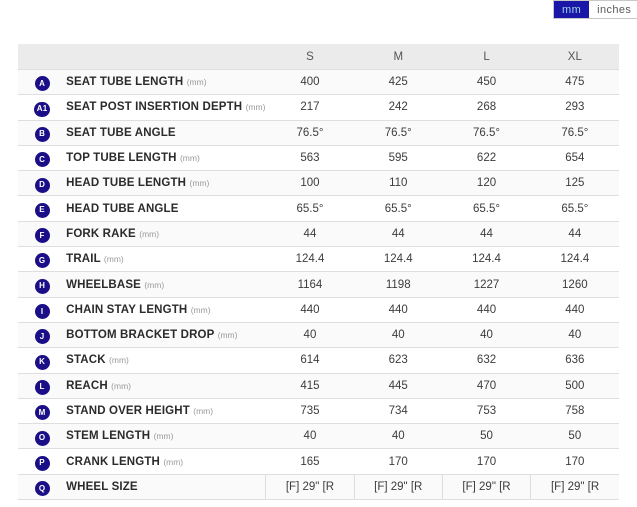  What do you see at coordinates (103, 284) in the screenshot?
I see `row-label: WHEELBASE` at bounding box center [103, 284].